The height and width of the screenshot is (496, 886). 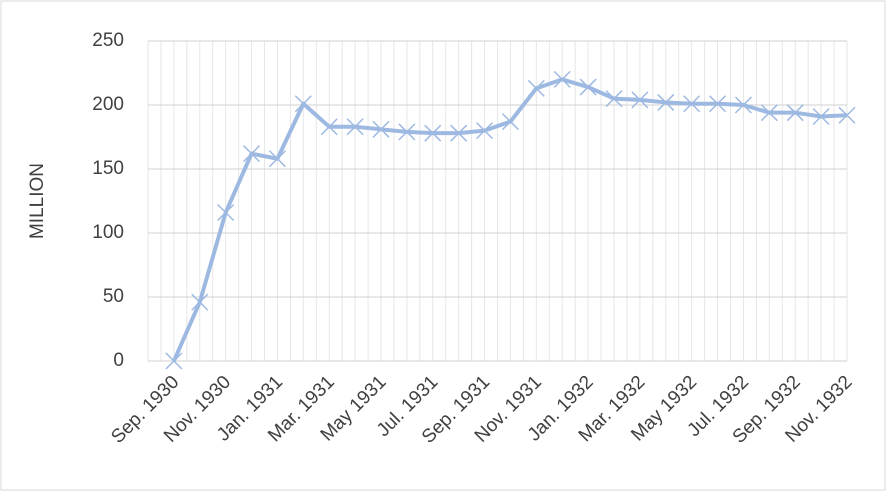 I want to click on y-tick-label: 50, so click(x=113, y=296).